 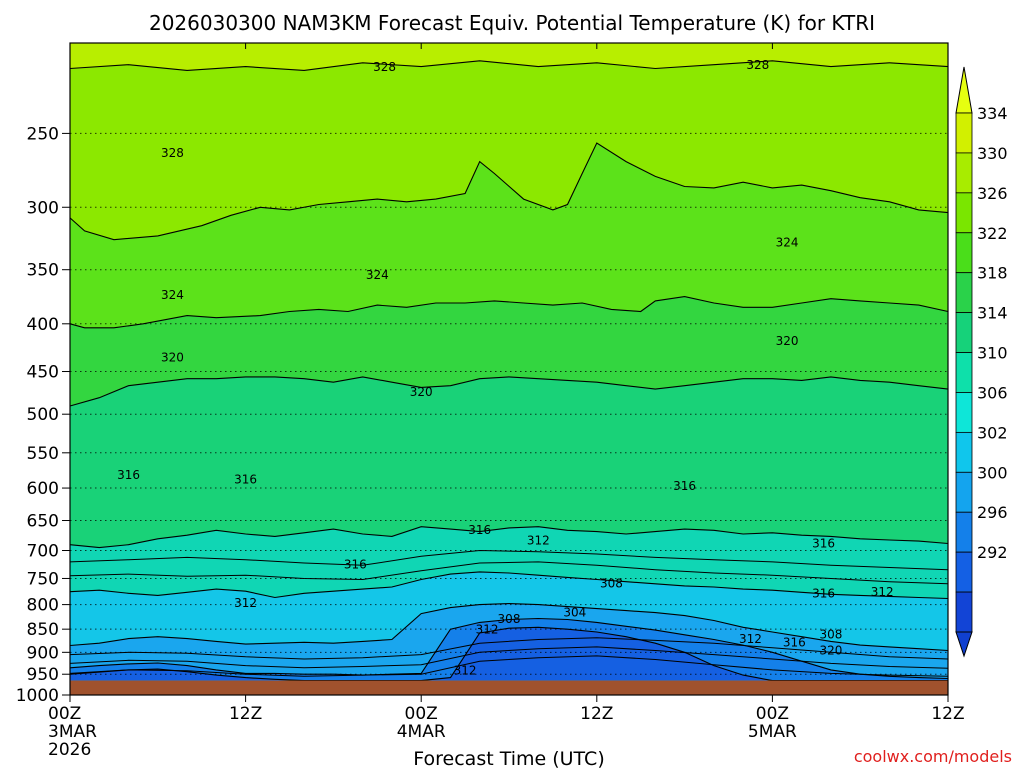 I want to click on colorbar-label-306: 306, so click(x=992, y=392).